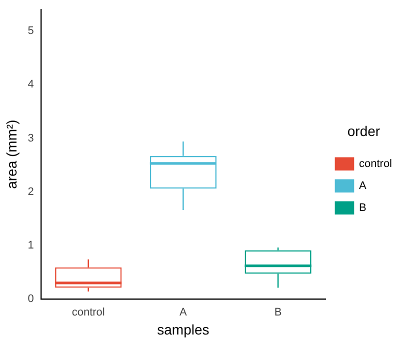 This screenshot has width=406, height=339. What do you see at coordinates (363, 130) in the screenshot?
I see `legend-title: order` at bounding box center [363, 130].